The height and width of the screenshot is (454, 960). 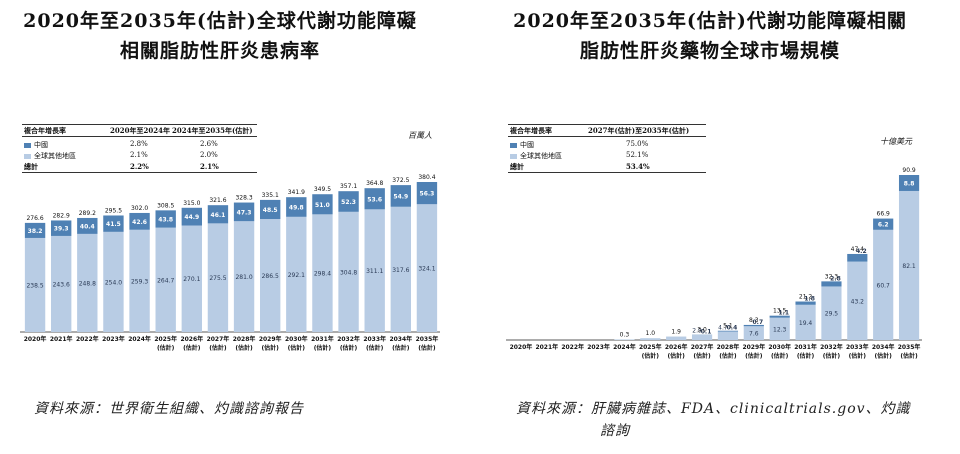 I want to click on cagr-row-total: 總計 2.2% 2.1%, so click(x=139, y=166).